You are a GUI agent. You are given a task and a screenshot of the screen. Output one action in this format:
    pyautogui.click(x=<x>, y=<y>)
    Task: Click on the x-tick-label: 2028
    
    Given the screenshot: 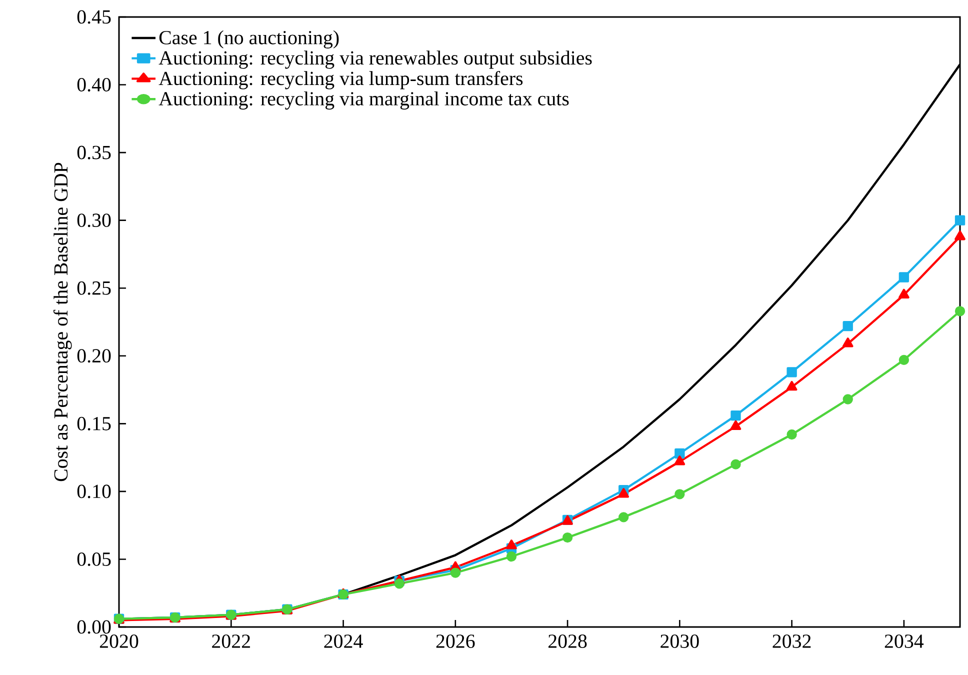 What is the action you would take?
    pyautogui.click(x=567, y=641)
    